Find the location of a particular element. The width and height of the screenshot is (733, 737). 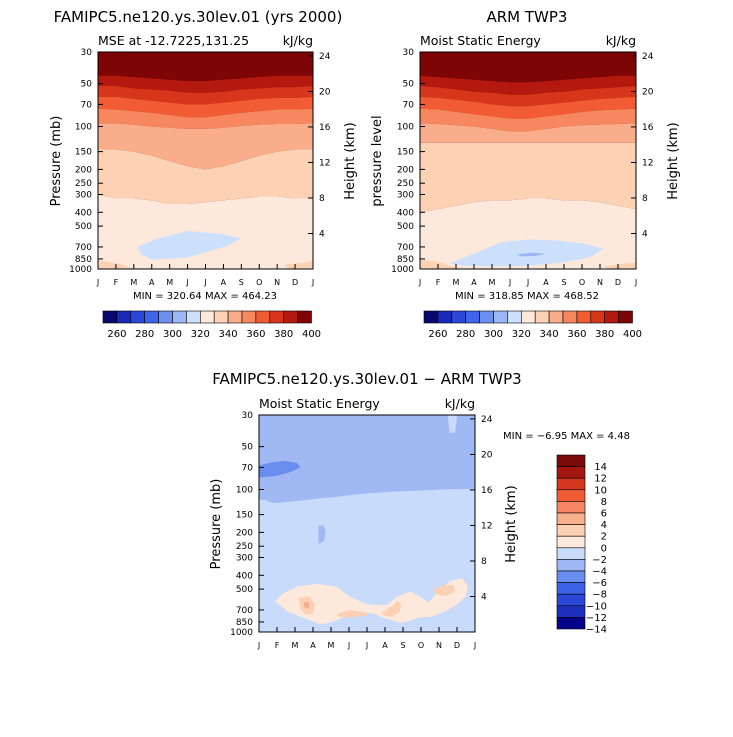

colorbar-label: 380 is located at coordinates (283, 334).